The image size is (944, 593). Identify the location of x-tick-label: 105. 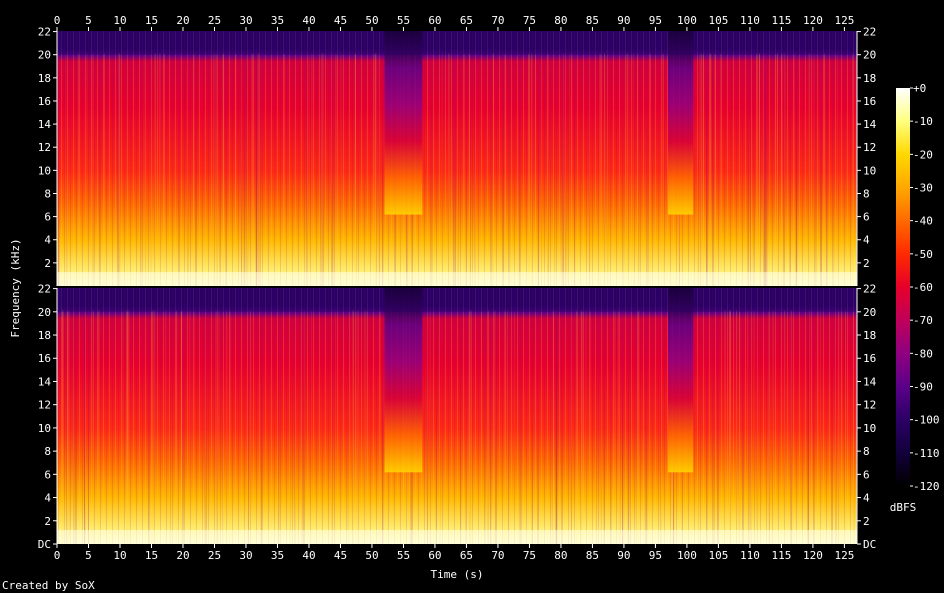
(718, 20).